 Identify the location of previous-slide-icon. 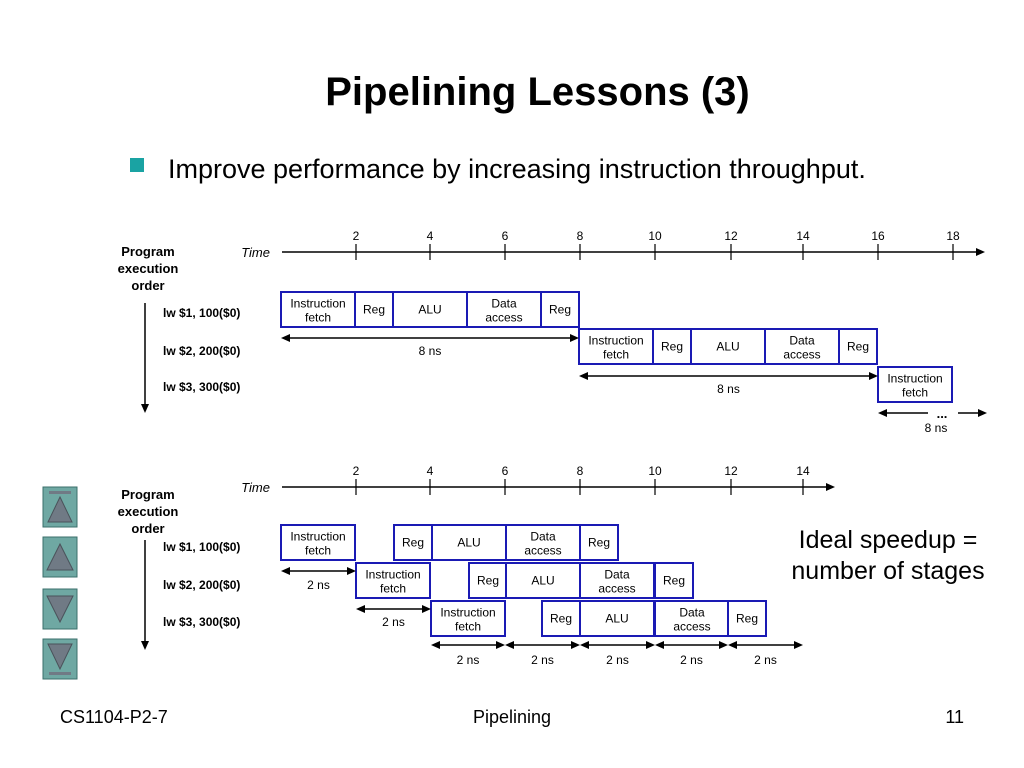
(60, 557).